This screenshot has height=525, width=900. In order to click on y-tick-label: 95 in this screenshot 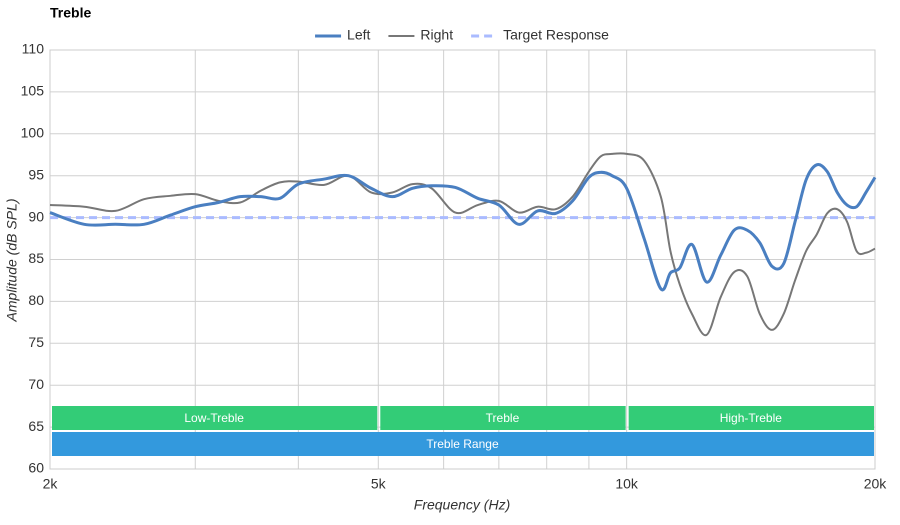, I will do `click(36, 174)`.